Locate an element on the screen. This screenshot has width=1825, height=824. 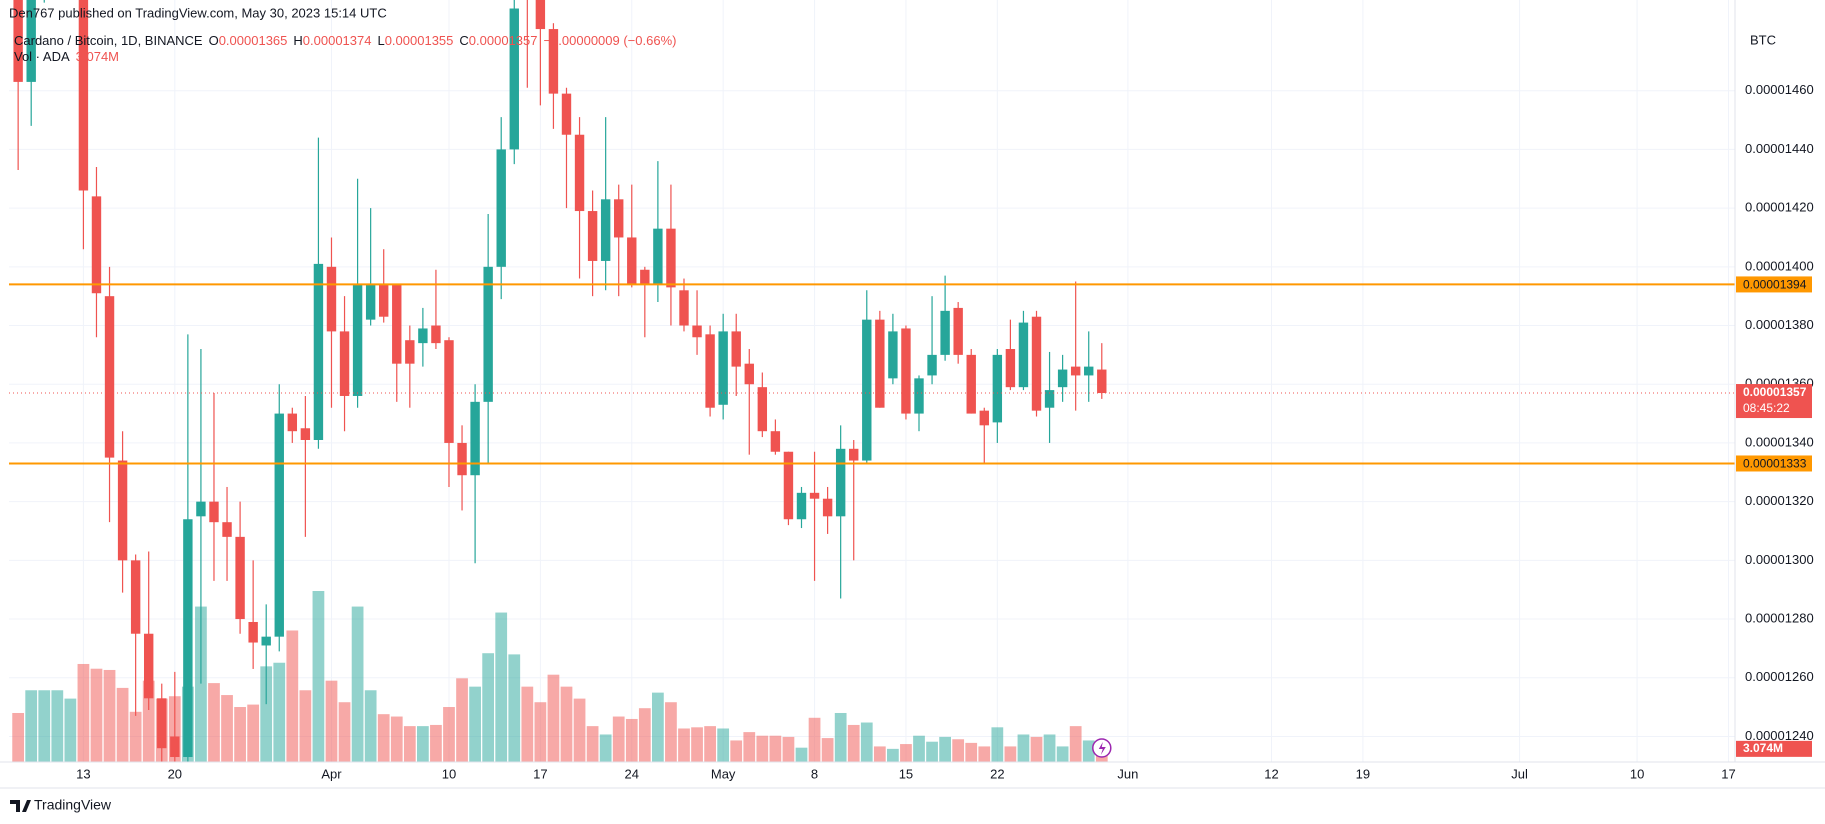
tradingview-logo is located at coordinates (20, 806).